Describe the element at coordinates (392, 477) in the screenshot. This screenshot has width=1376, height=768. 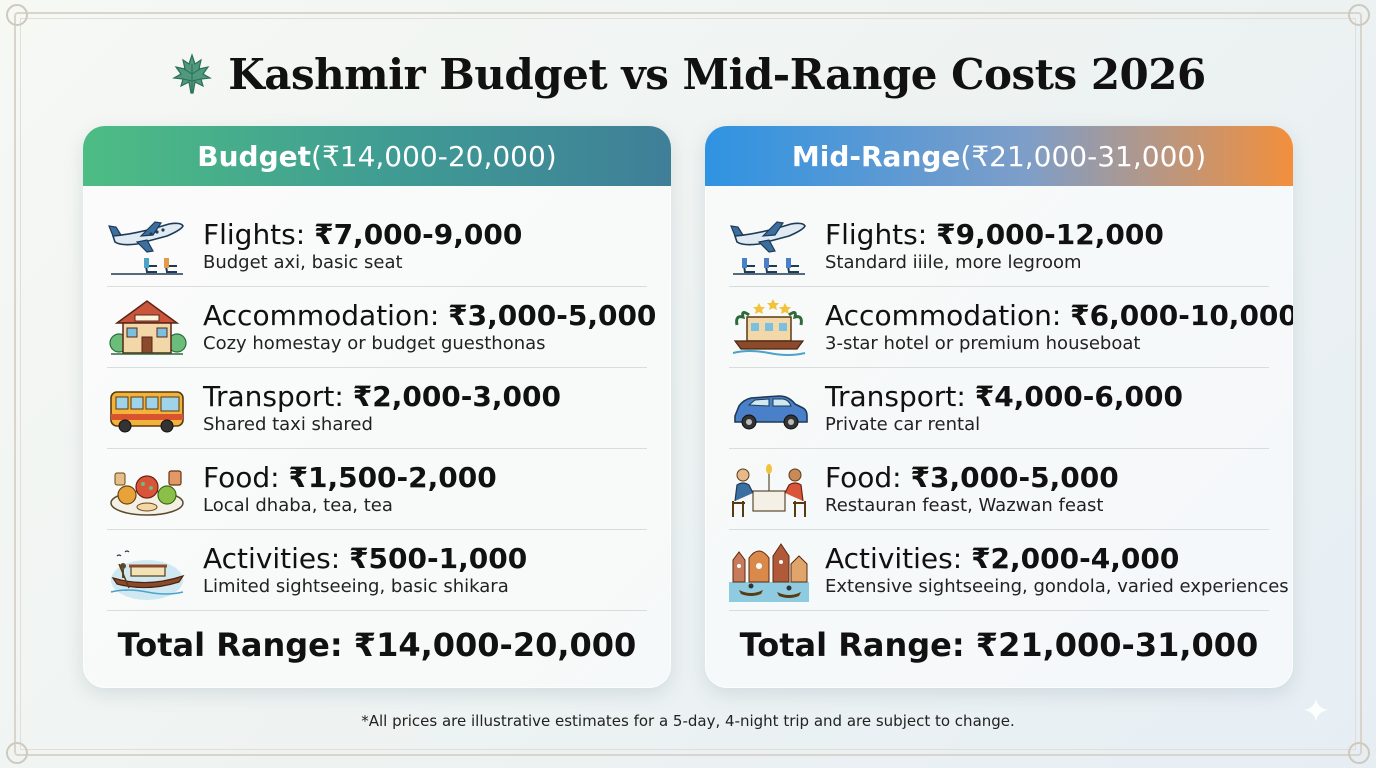
I see `cost-amount: ₹1,500-2,000` at that location.